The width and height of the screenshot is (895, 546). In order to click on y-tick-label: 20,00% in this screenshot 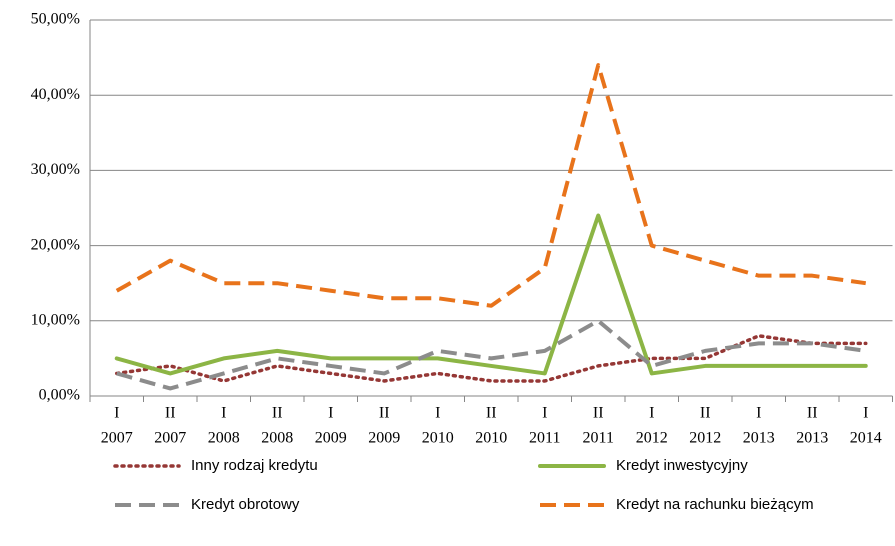, I will do `click(55, 244)`.